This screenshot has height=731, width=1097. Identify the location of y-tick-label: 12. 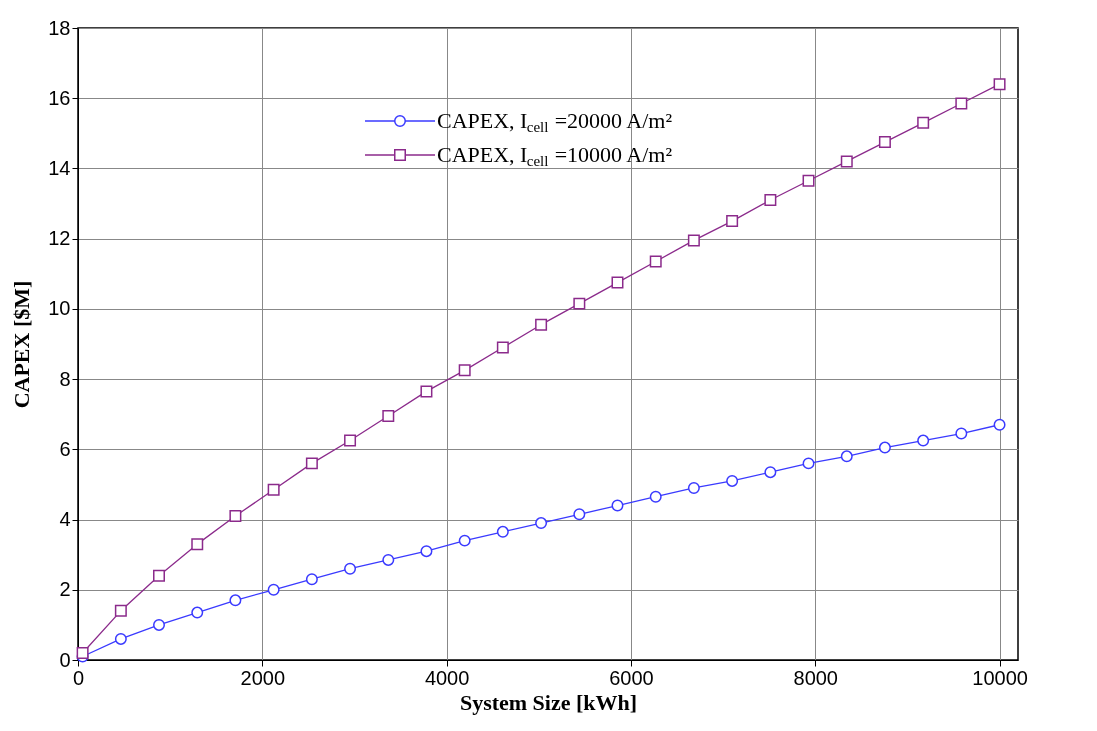
(59, 238).